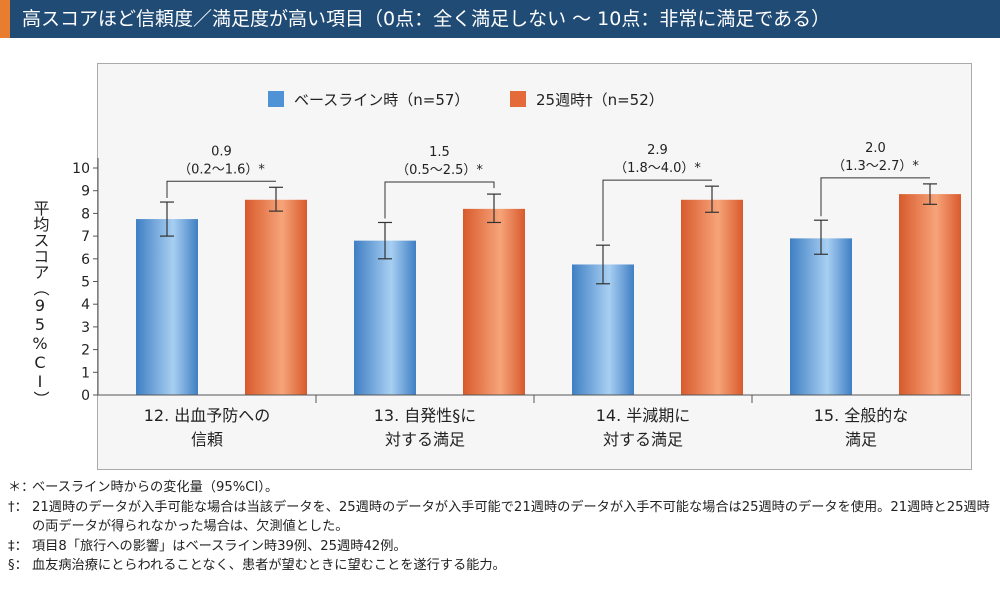  Describe the element at coordinates (439, 152) in the screenshot. I see `difference-label: 1.5` at that location.